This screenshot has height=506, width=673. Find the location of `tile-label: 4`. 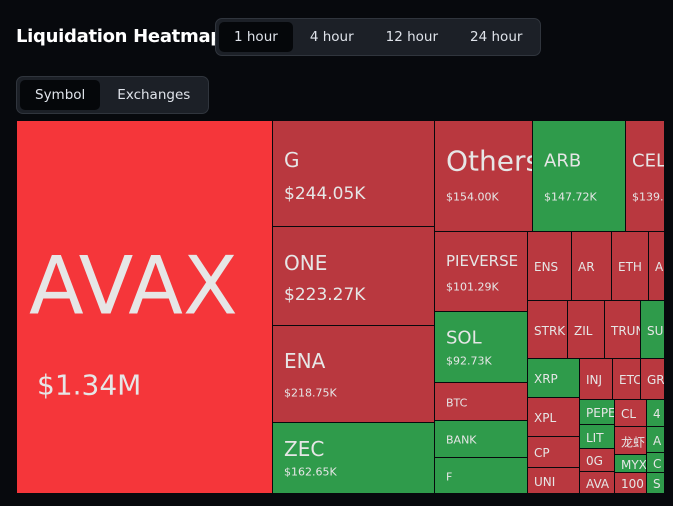

tile-label: 4 is located at coordinates (657, 414).